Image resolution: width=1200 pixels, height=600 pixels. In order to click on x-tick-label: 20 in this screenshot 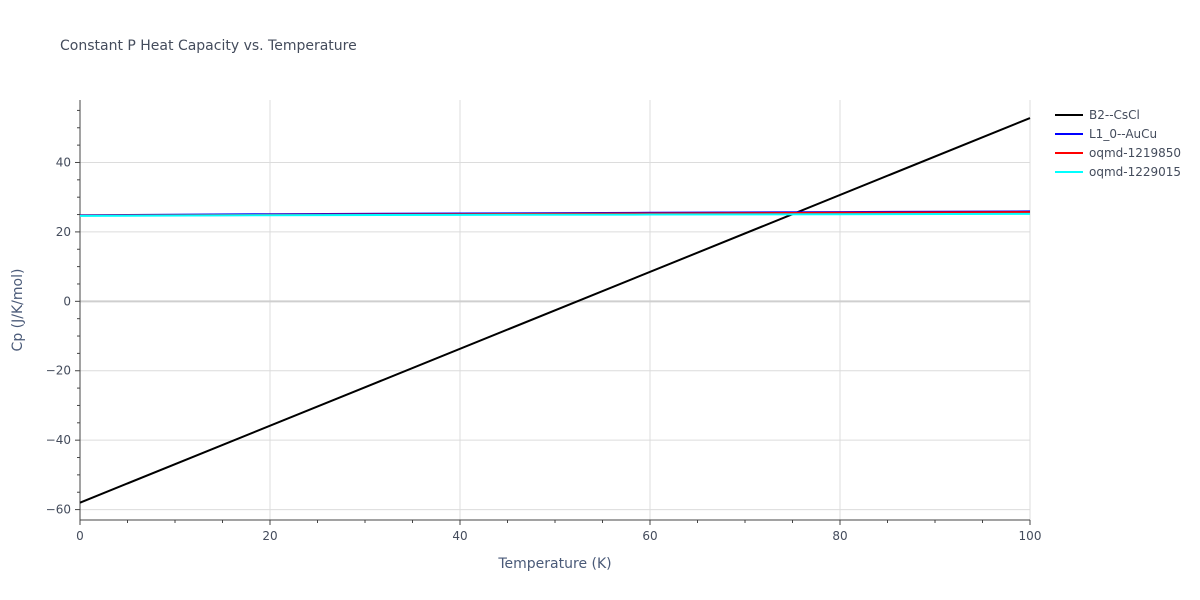, I will do `click(269, 536)`.